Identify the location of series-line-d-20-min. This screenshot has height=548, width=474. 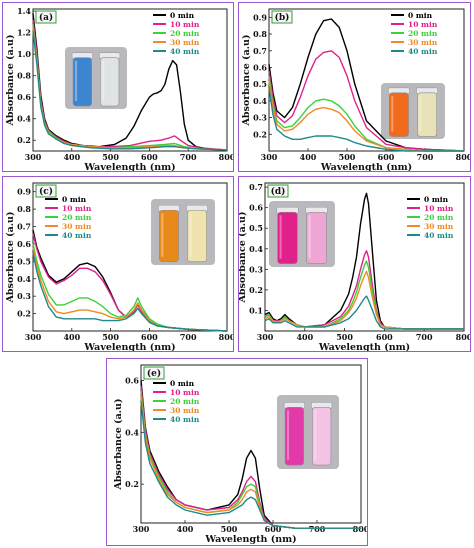
(364, 295).